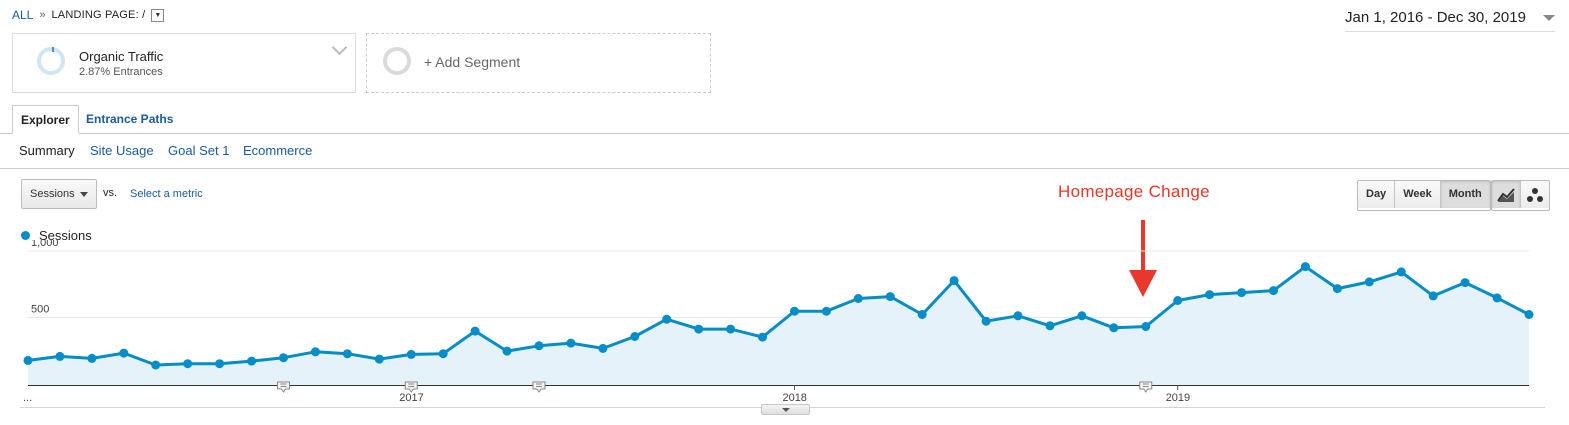 This screenshot has height=425, width=1569. Describe the element at coordinates (1465, 194) in the screenshot. I see `month-button: Month` at that location.